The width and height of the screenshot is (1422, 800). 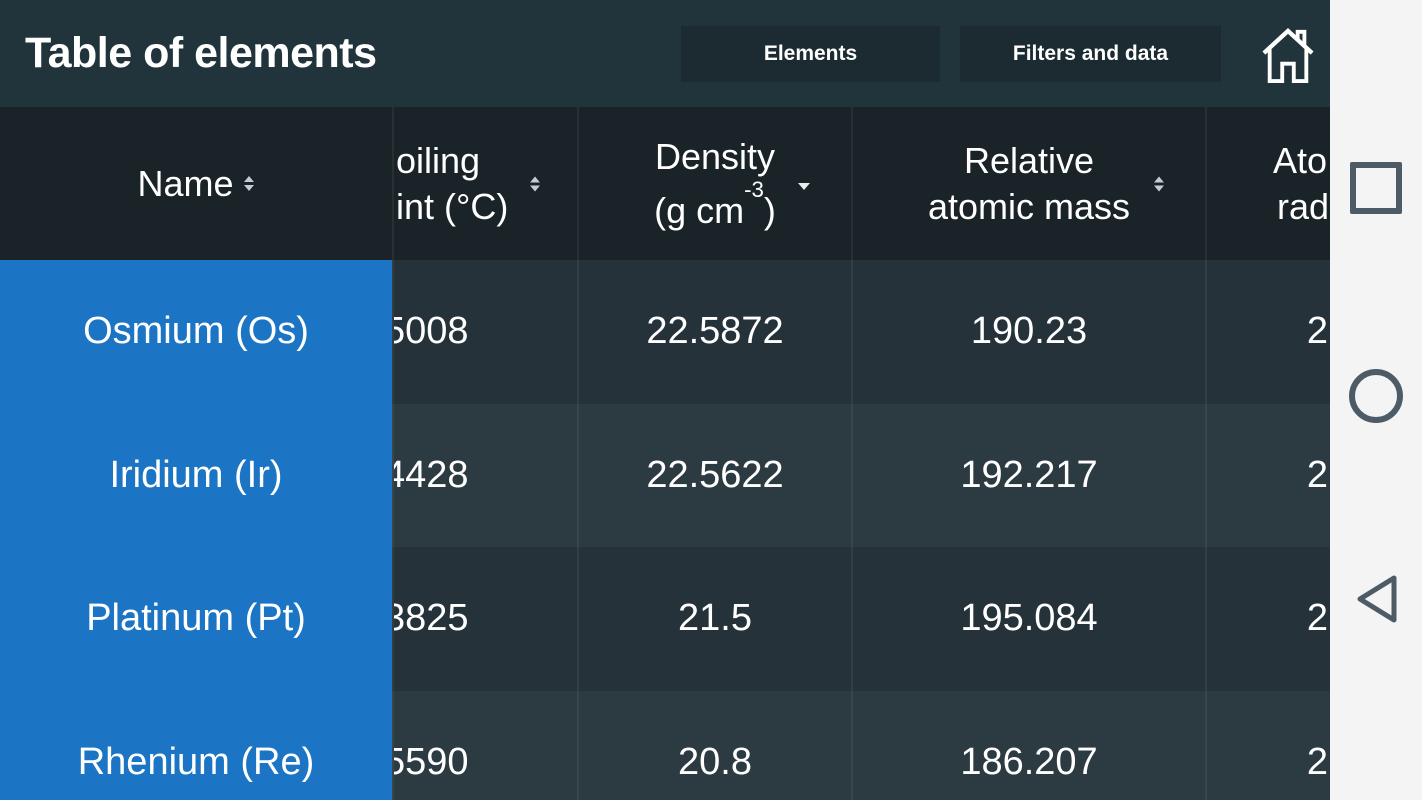 I want to click on density-header-line2: (g cm-3), so click(x=715, y=204).